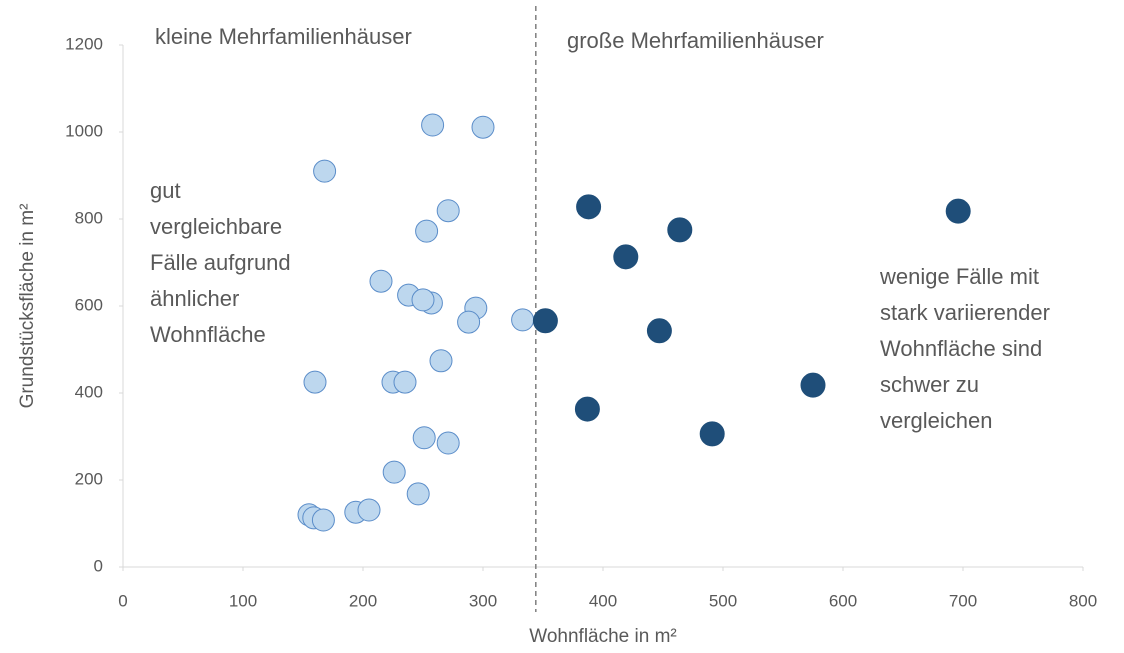 The image size is (1124, 653). Describe the element at coordinates (695, 40) in the screenshot. I see `annotation: große Mehrfamilienhäuser` at that location.